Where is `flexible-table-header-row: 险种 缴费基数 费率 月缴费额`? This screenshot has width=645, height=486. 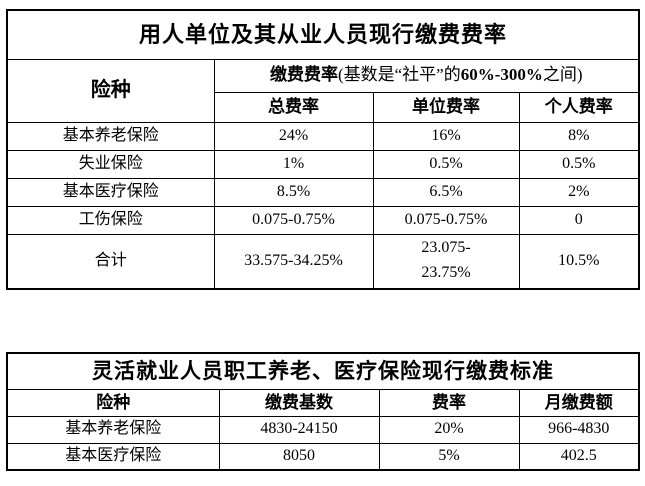 flexible-table-header-row: 险种 缴费基数 费率 月缴费额 is located at coordinates (323, 402).